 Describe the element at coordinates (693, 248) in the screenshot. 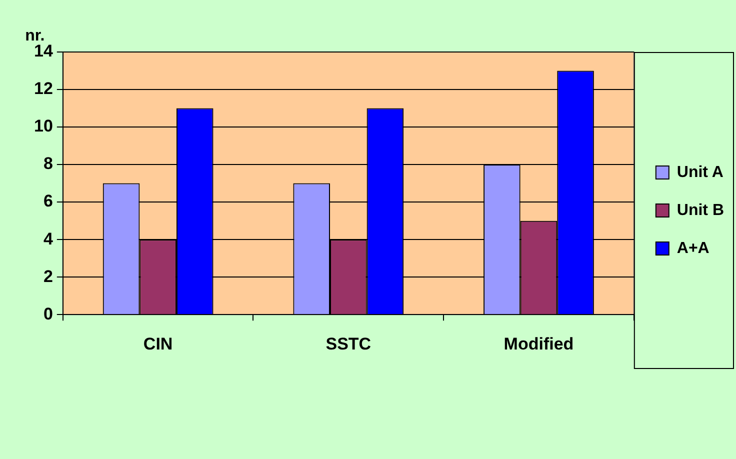

I see `legend-label: A+A` at that location.